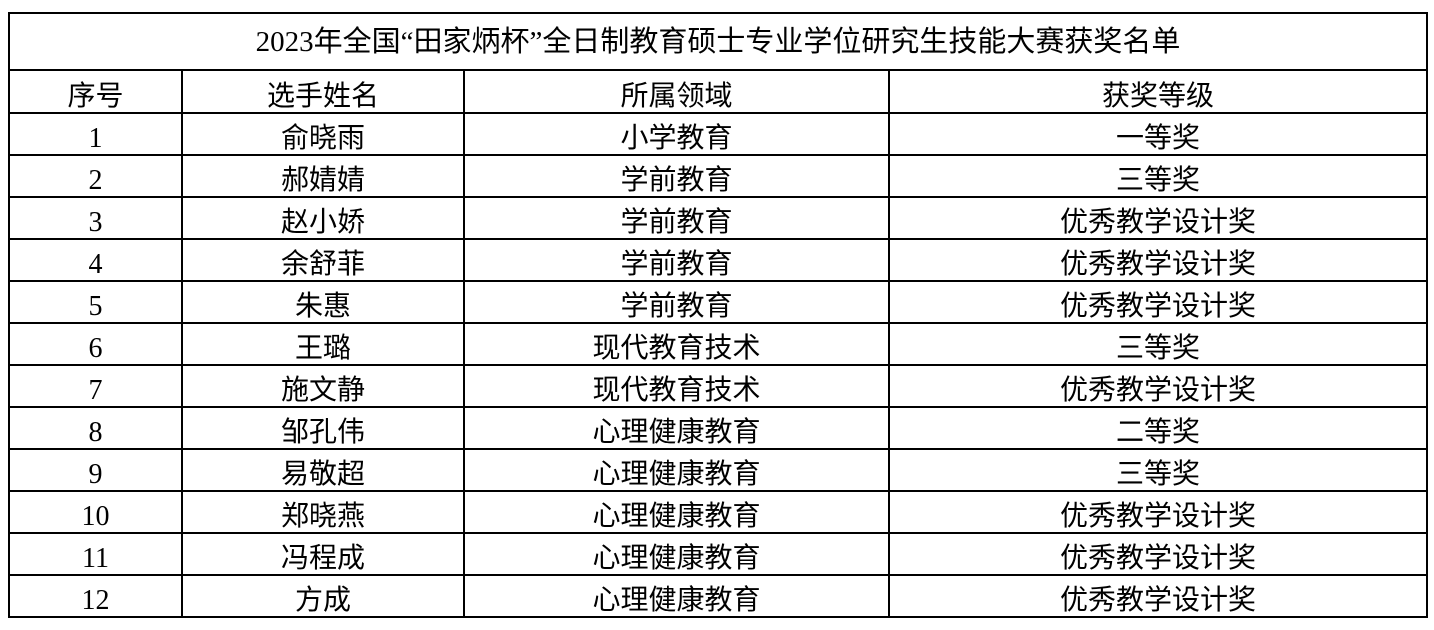 This screenshot has width=1434, height=630. I want to click on table-row: 6 王璐 现代教育技术 三等奖, so click(718, 344).